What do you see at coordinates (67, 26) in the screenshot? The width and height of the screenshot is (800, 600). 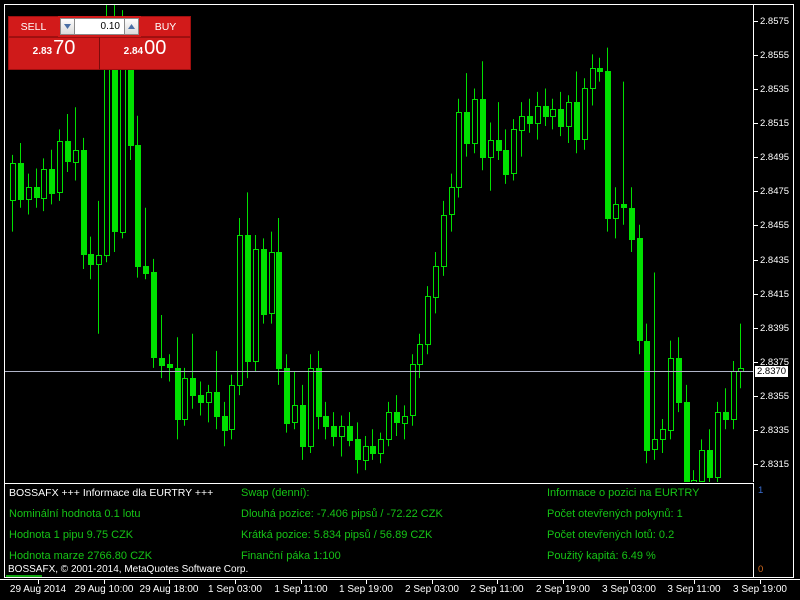 I see `chevron-down-icon` at bounding box center [67, 26].